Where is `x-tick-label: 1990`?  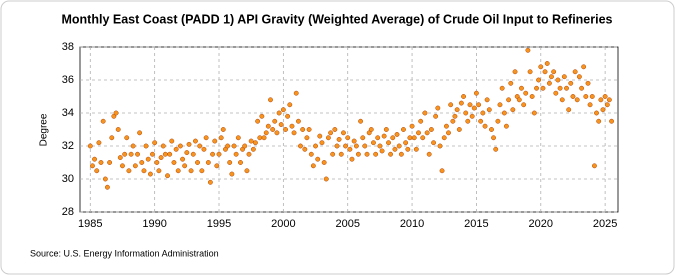 x-tick-label: 1990 is located at coordinates (154, 224).